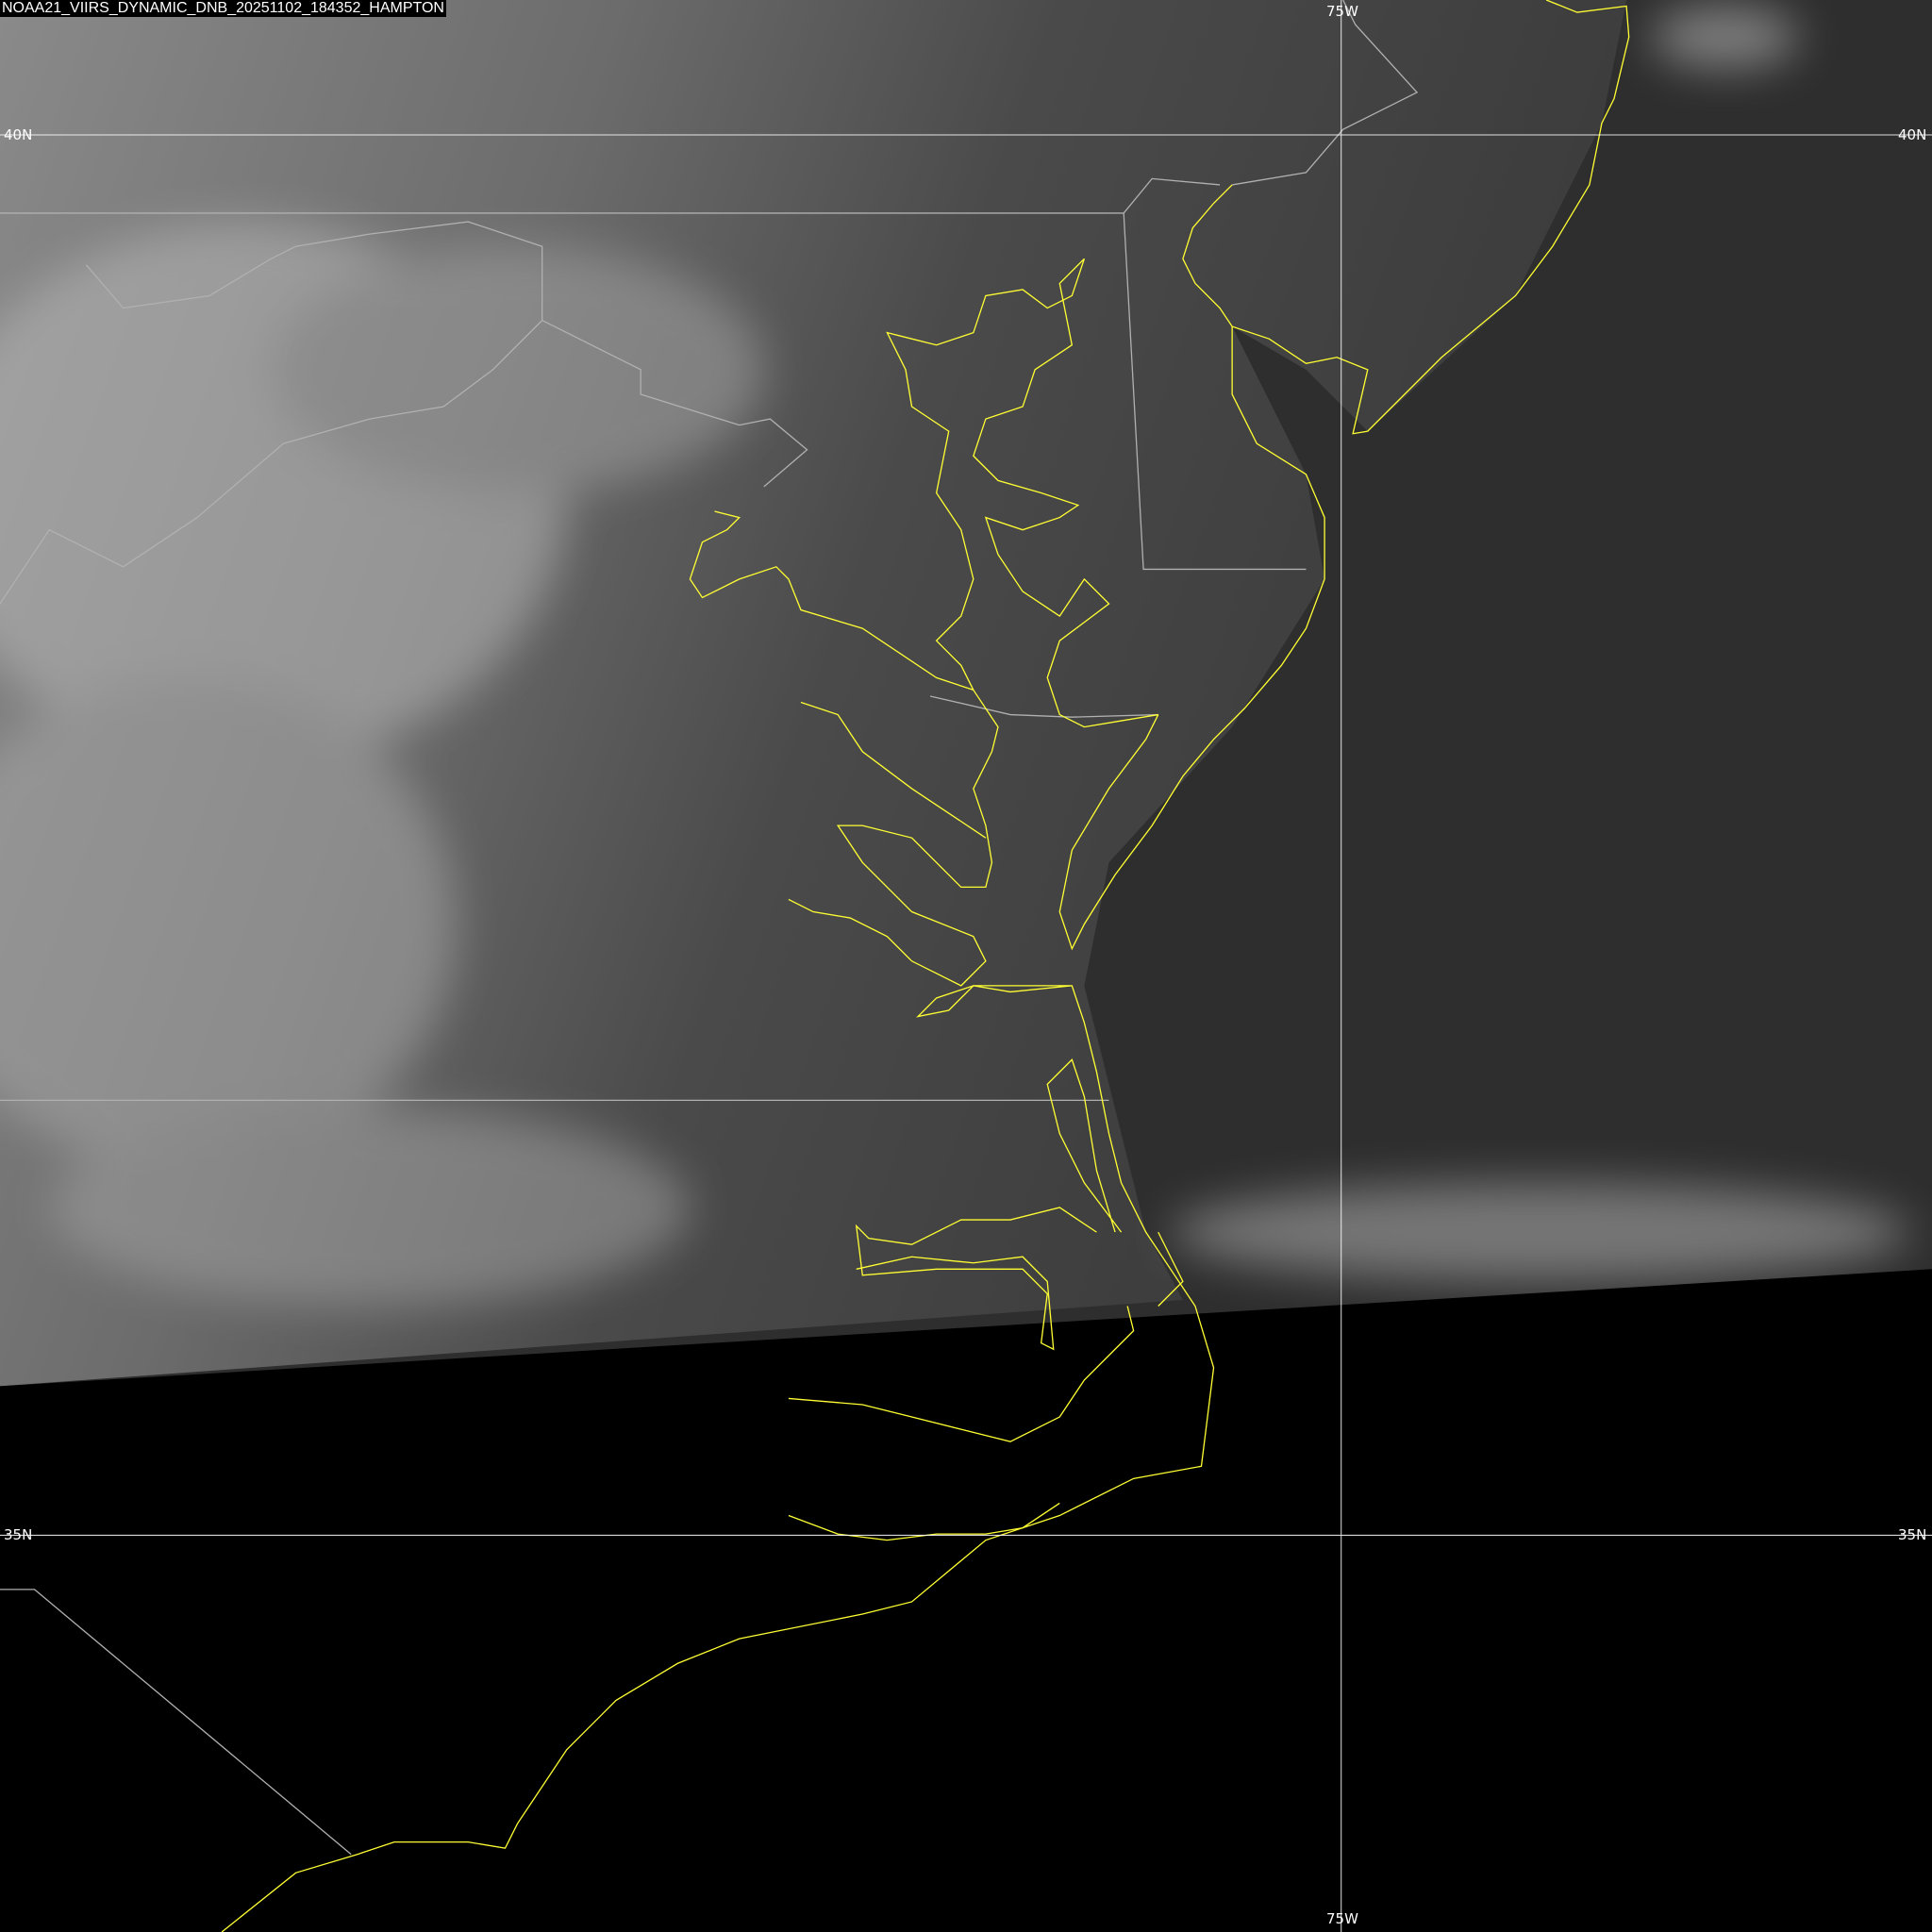 This screenshot has height=1932, width=1932. What do you see at coordinates (1912, 134) in the screenshot?
I see `lat-label-40n-right: 40N` at bounding box center [1912, 134].